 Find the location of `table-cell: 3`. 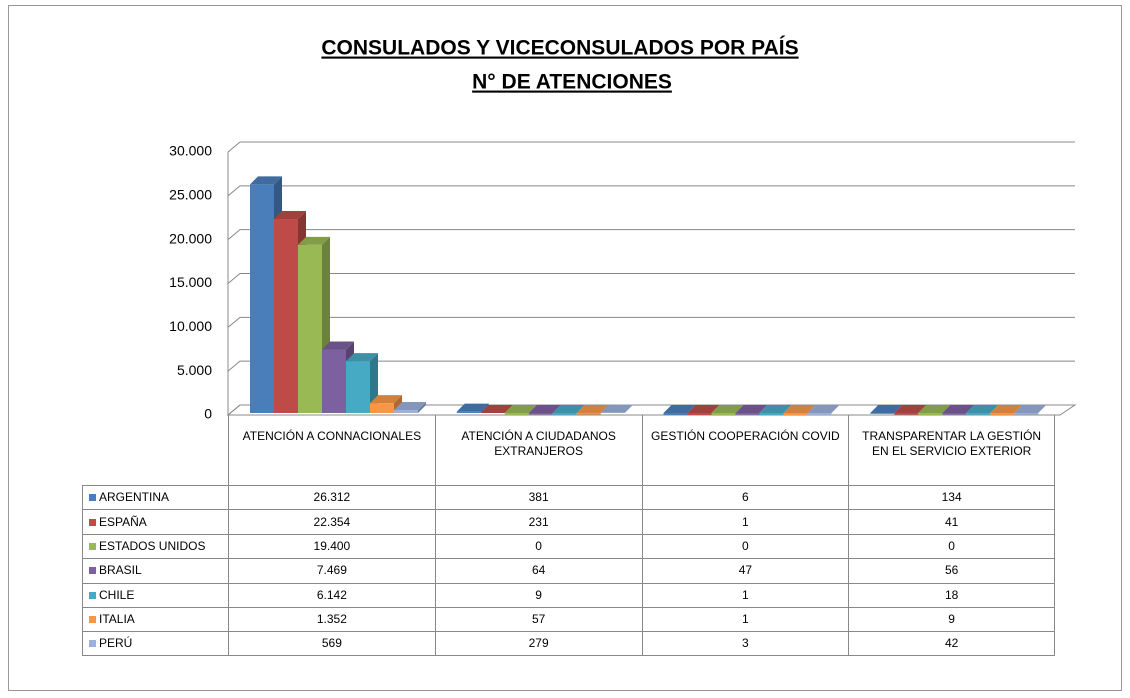

table-cell: 3 is located at coordinates (745, 643).